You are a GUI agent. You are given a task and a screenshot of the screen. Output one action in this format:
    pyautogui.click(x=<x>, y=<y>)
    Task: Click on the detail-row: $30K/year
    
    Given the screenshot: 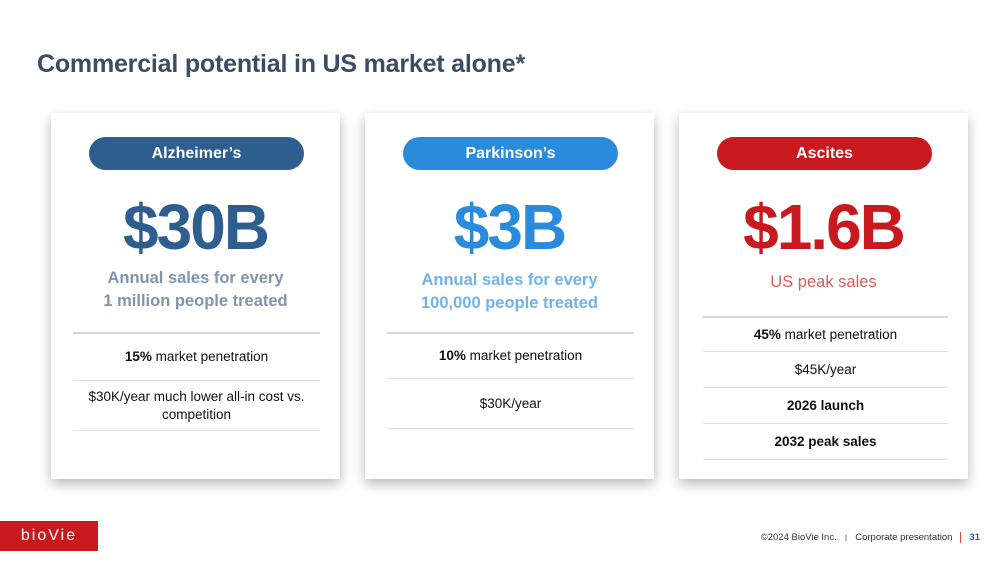 What is the action you would take?
    pyautogui.click(x=510, y=404)
    